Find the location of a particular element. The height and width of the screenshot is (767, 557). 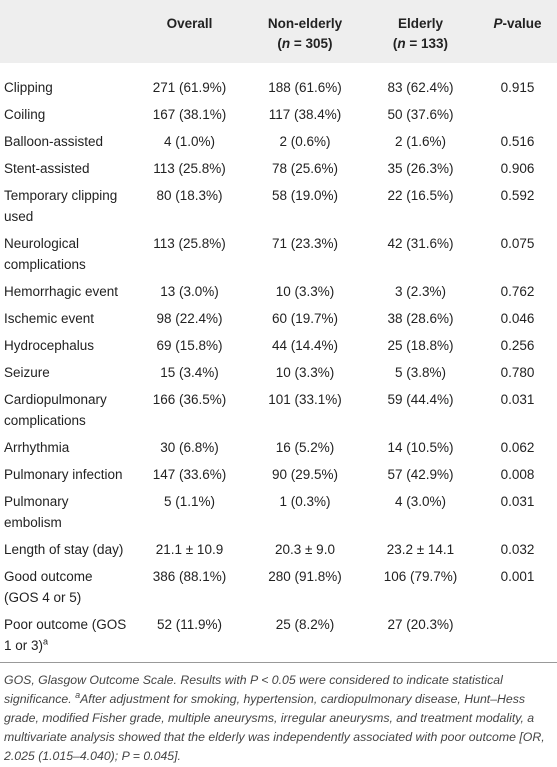

label-line: Cardiopulmonary is located at coordinates (55, 399).